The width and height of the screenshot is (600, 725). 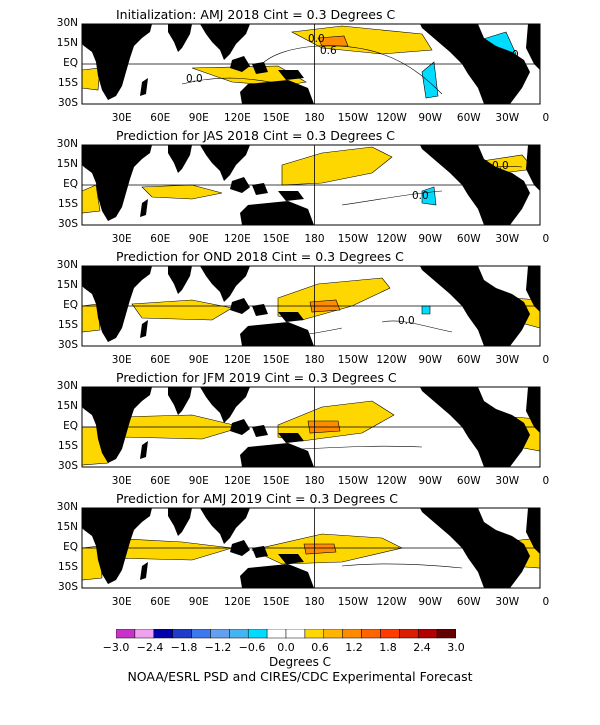 What do you see at coordinates (300, 662) in the screenshot?
I see `colorbar-title: Degrees C` at bounding box center [300, 662].